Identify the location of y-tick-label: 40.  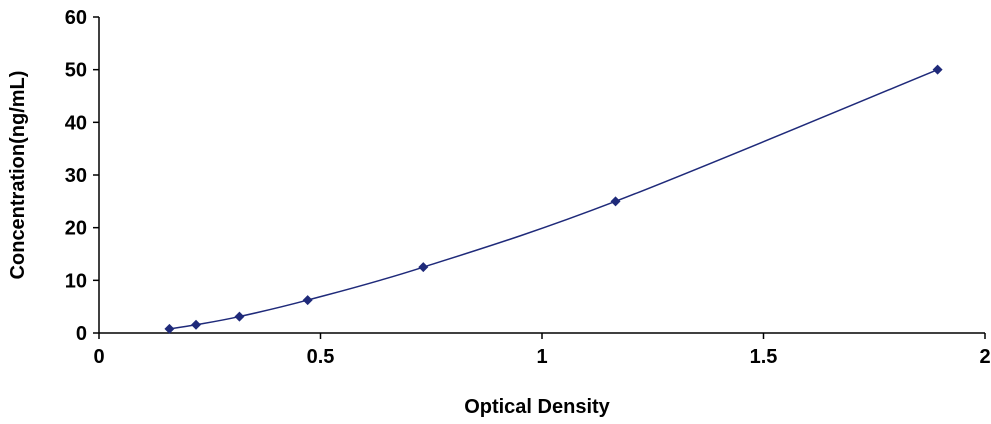
(76, 123).